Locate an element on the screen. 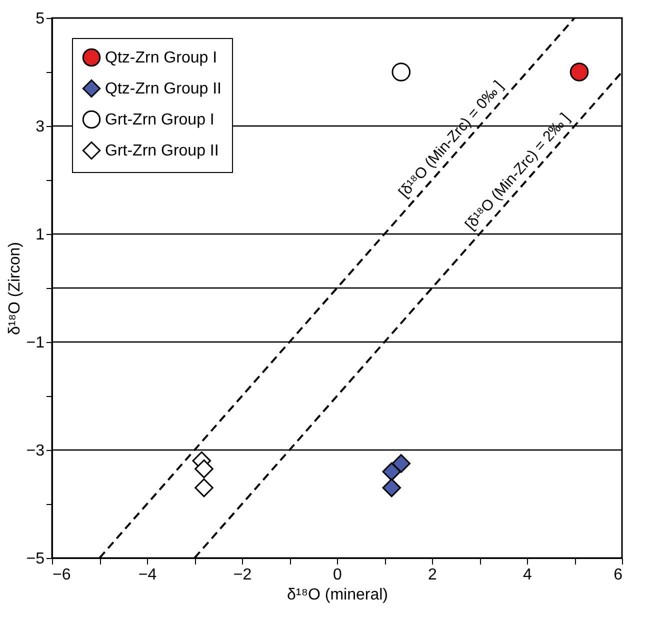 Image resolution: width=656 pixels, height=627 pixels. y-tick-label: 1 is located at coordinates (40, 235).